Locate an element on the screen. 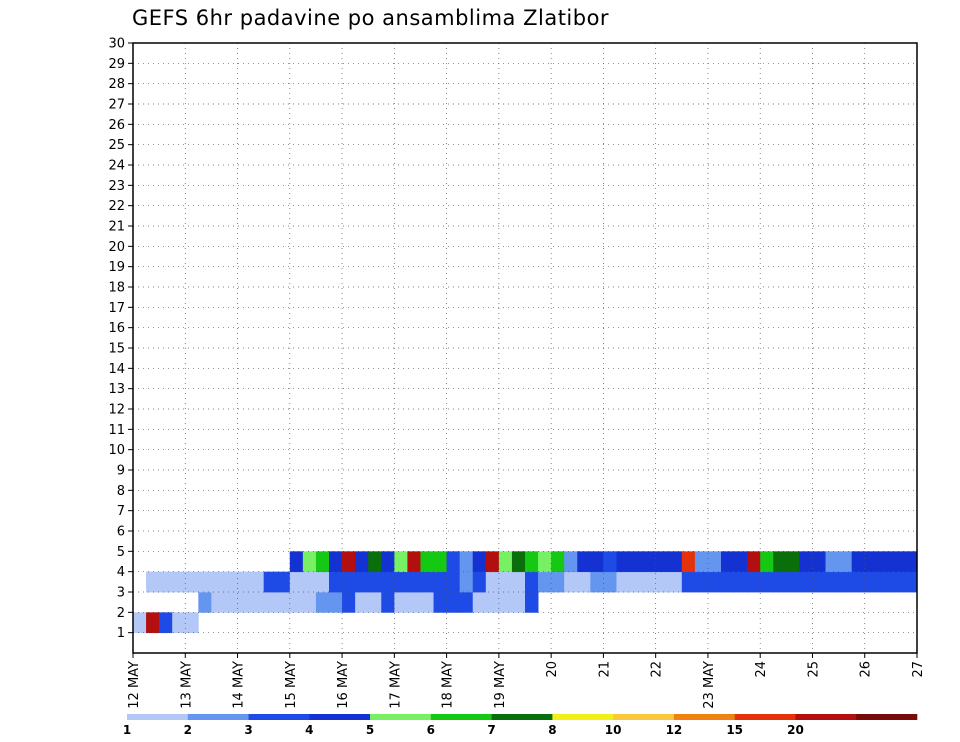 This screenshot has width=960, height=742. colorbar-label: 1 is located at coordinates (127, 730).